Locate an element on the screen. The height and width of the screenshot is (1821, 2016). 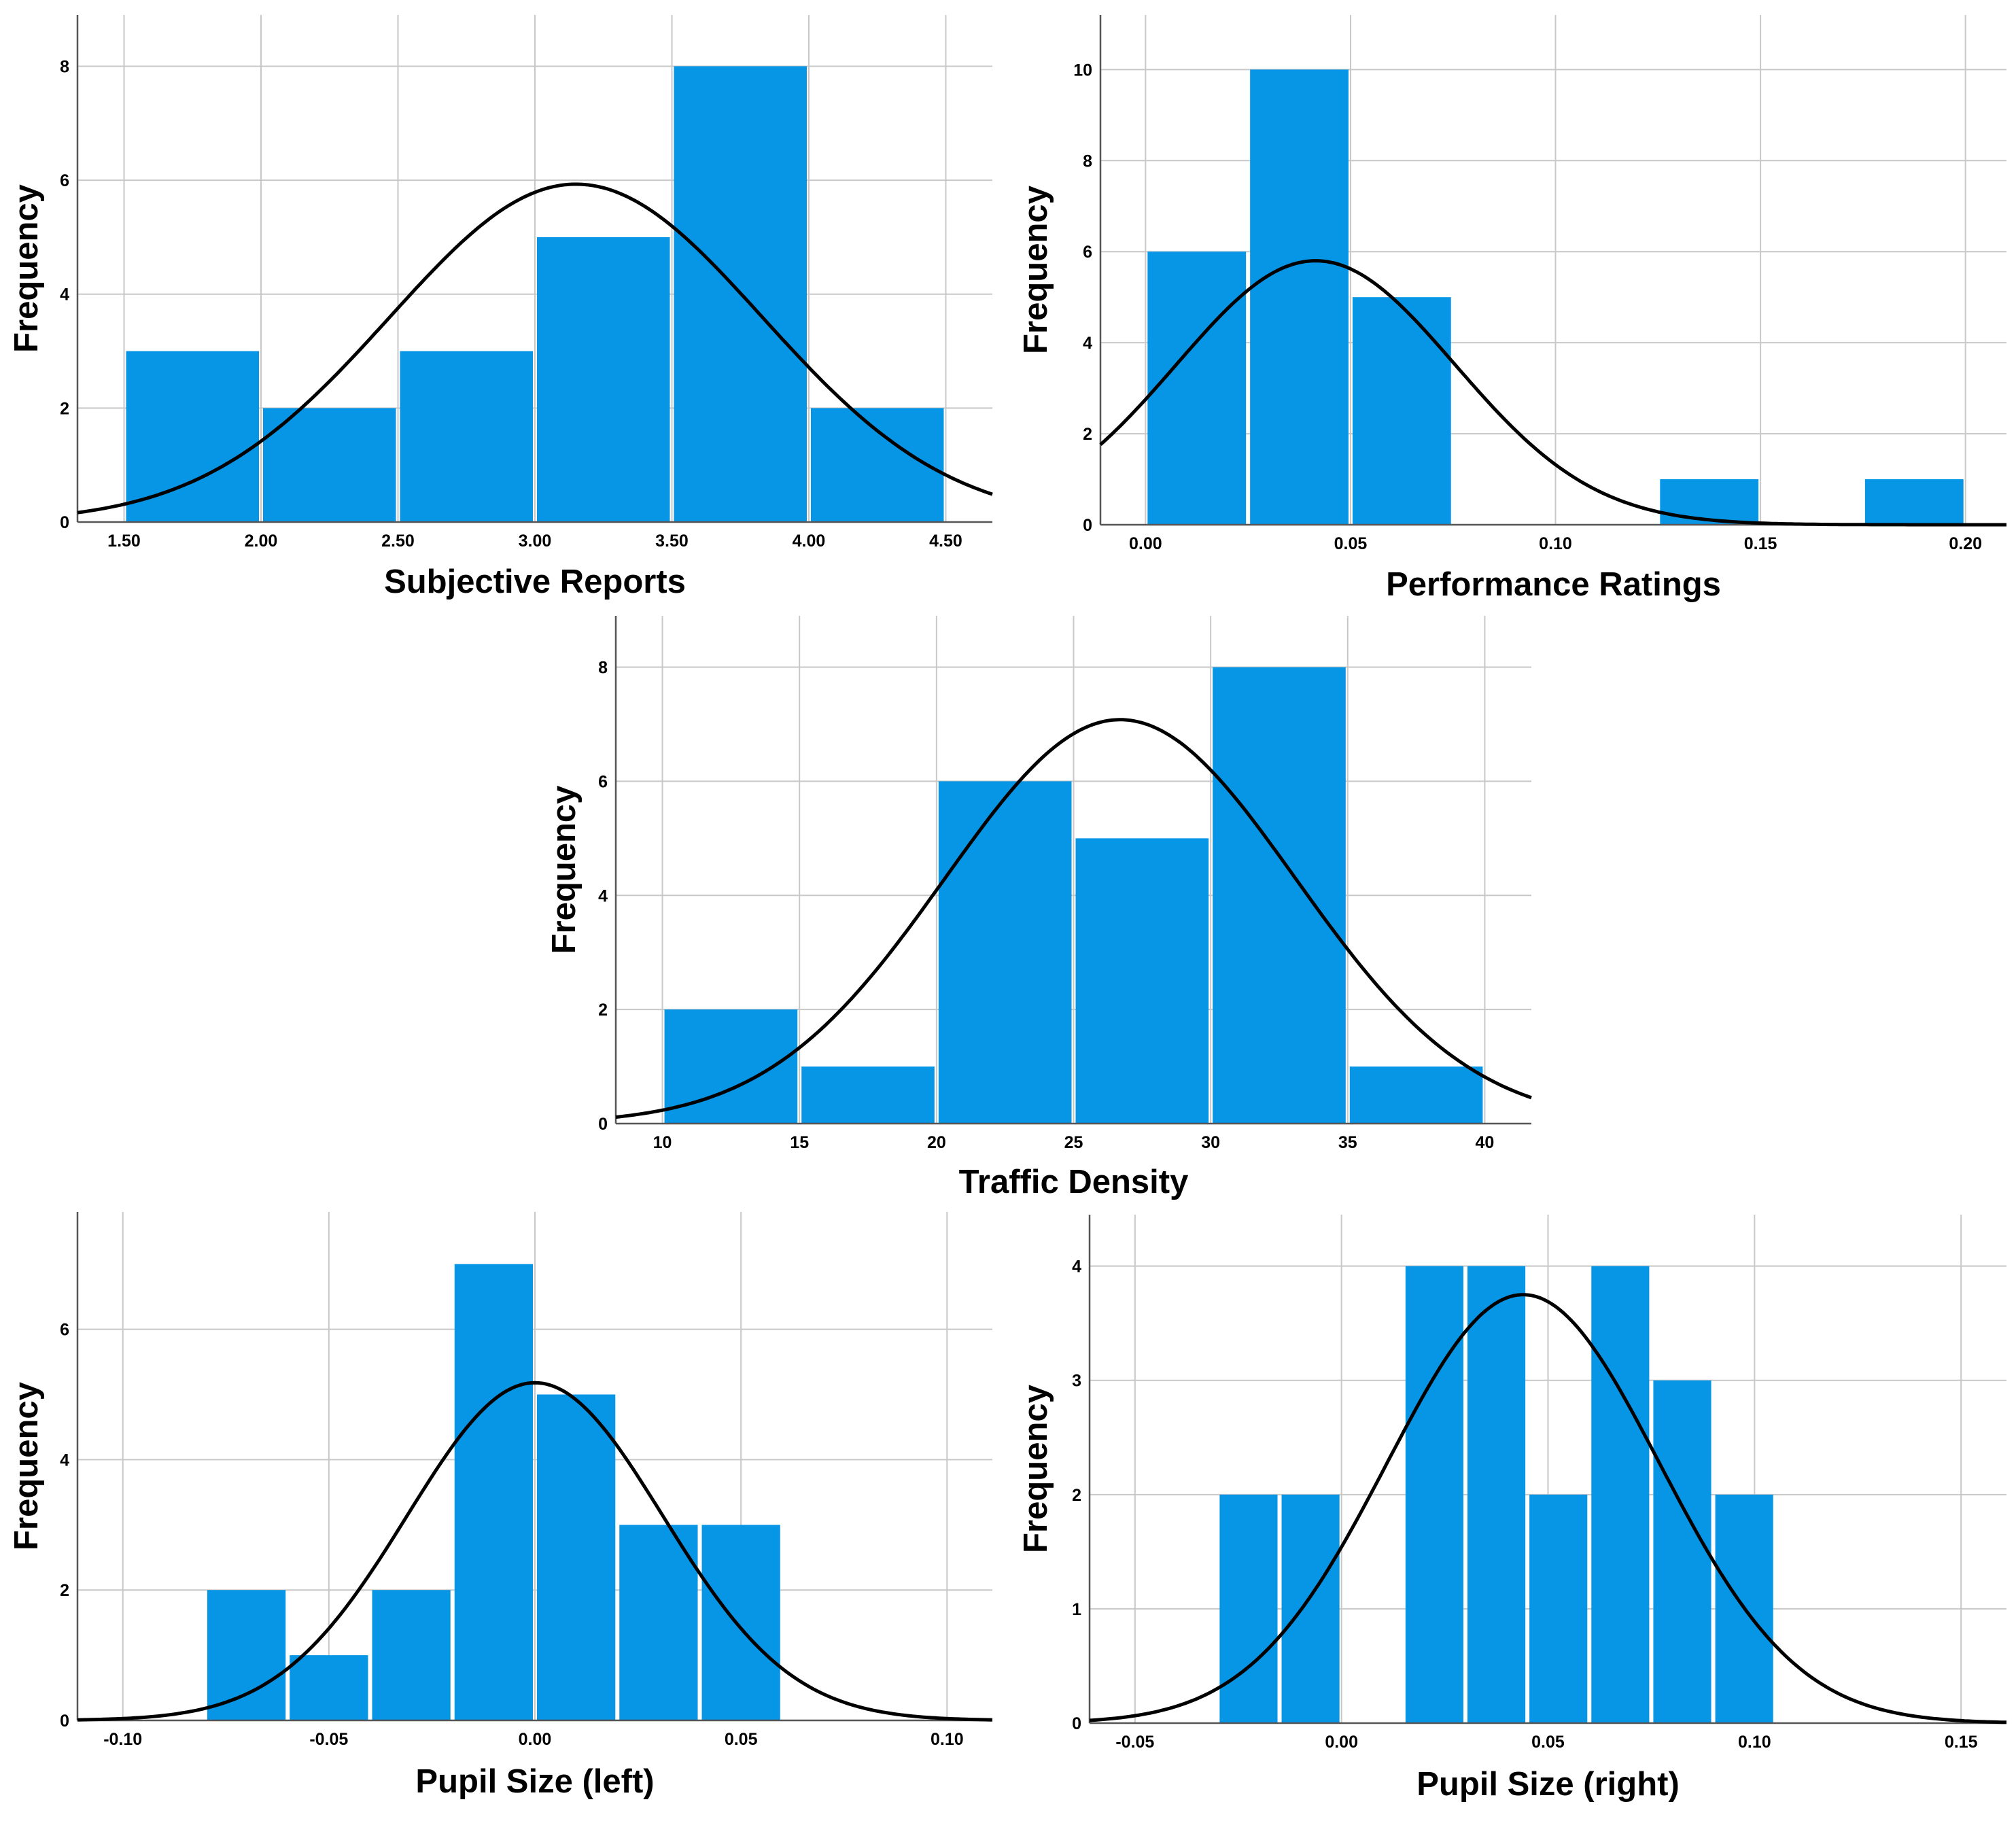
x-tick-label: 1.50 is located at coordinates (124, 541).